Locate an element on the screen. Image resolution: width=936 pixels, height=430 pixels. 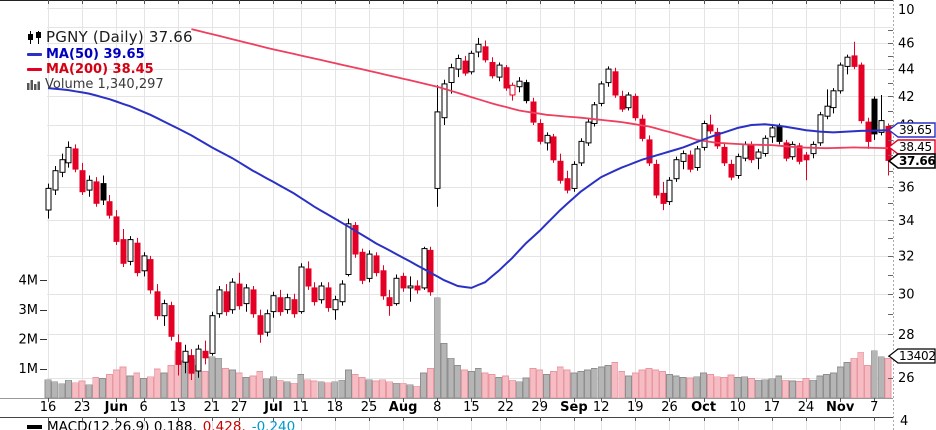
volume-label: Volume 1,340,297 is located at coordinates (104, 84).